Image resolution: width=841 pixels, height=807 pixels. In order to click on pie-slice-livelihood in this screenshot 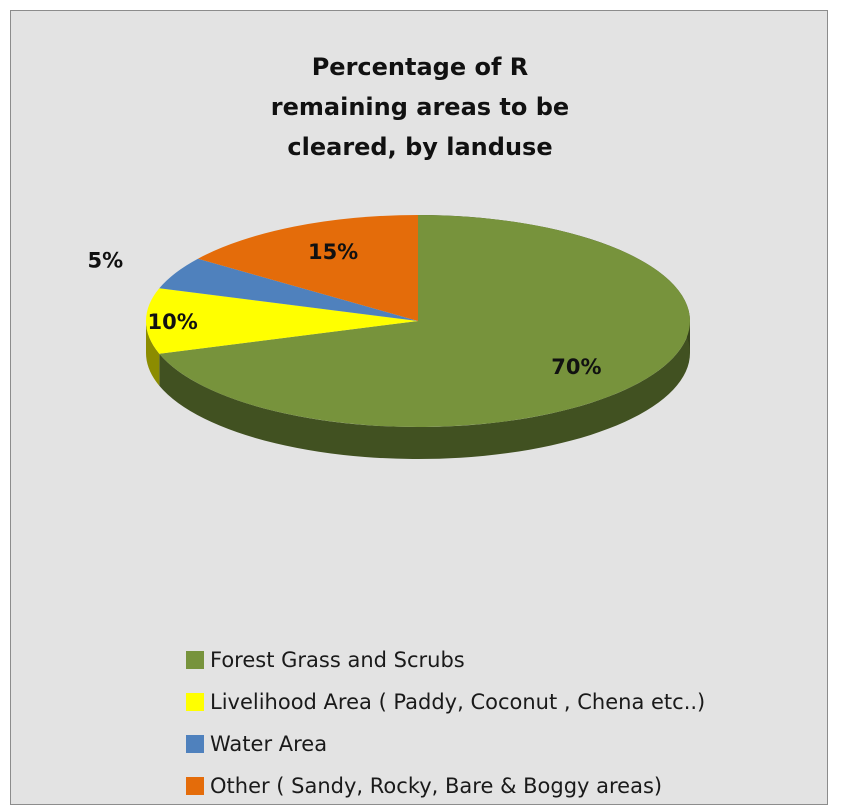, I will do `click(282, 321)`.